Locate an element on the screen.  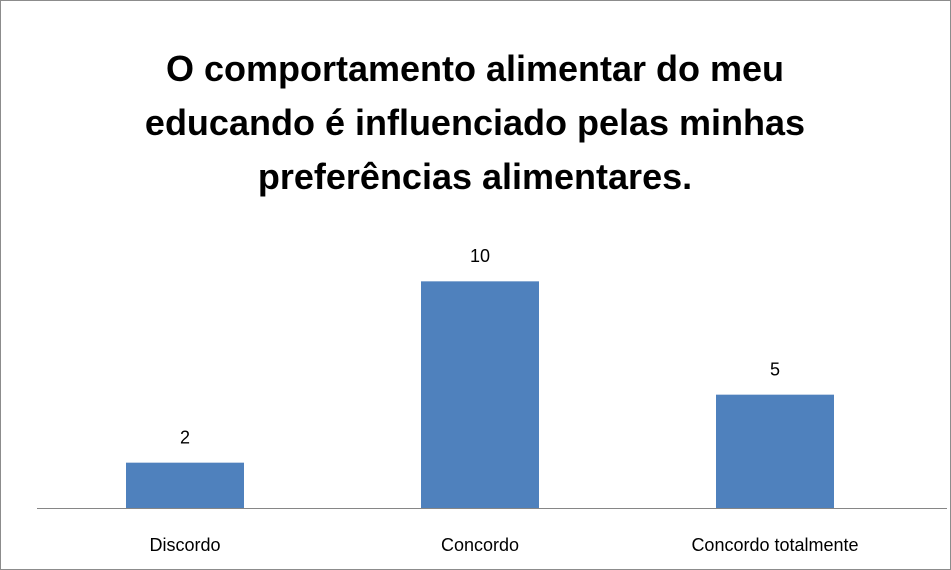
data-label: 2 is located at coordinates (185, 437).